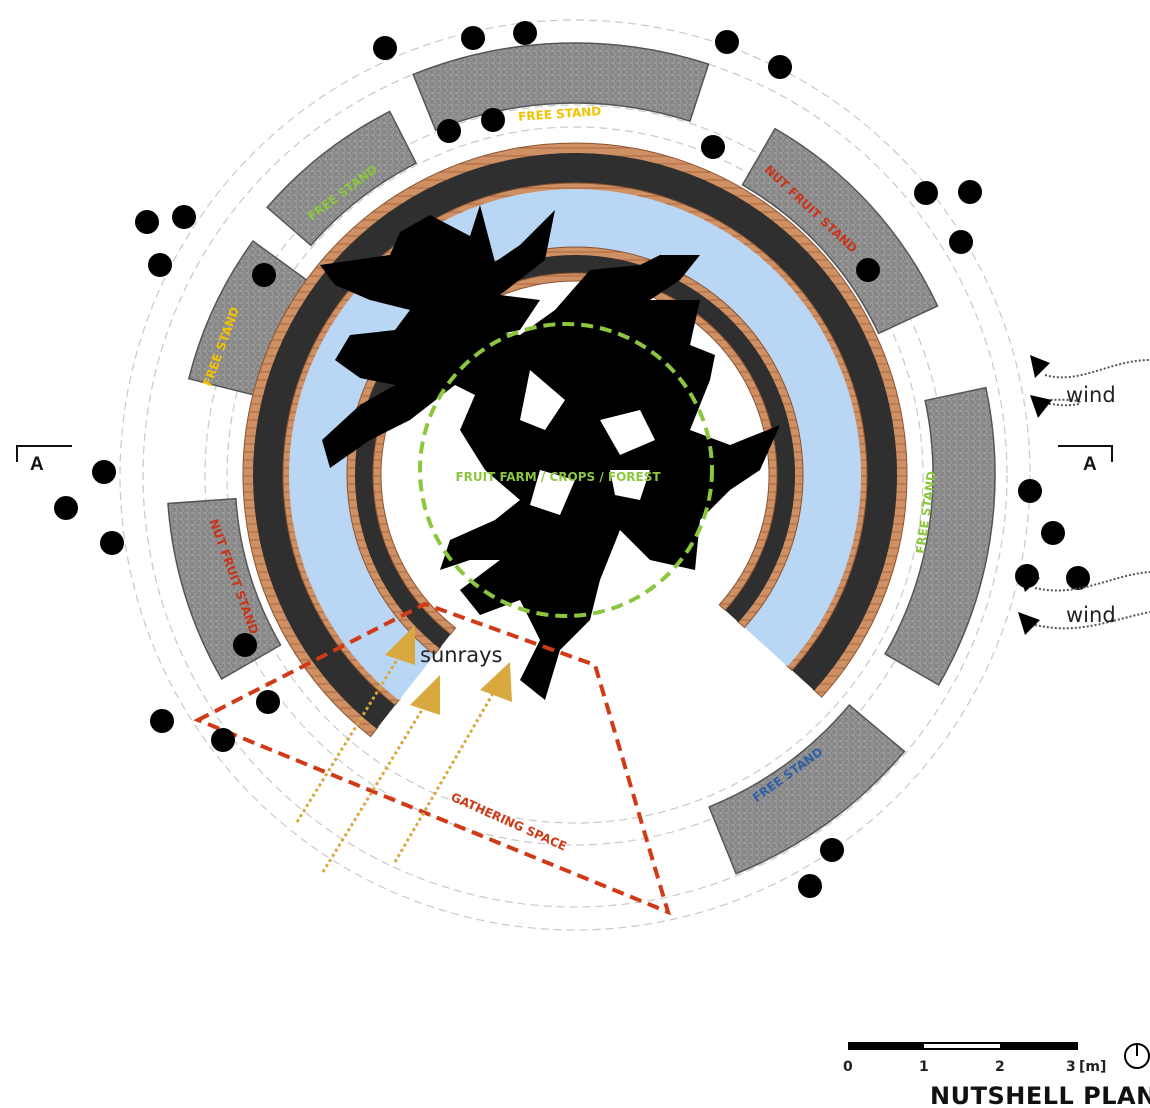  Describe the element at coordinates (560, 114) in the screenshot. I see `free-stand-top-label: FREE STAND` at that location.